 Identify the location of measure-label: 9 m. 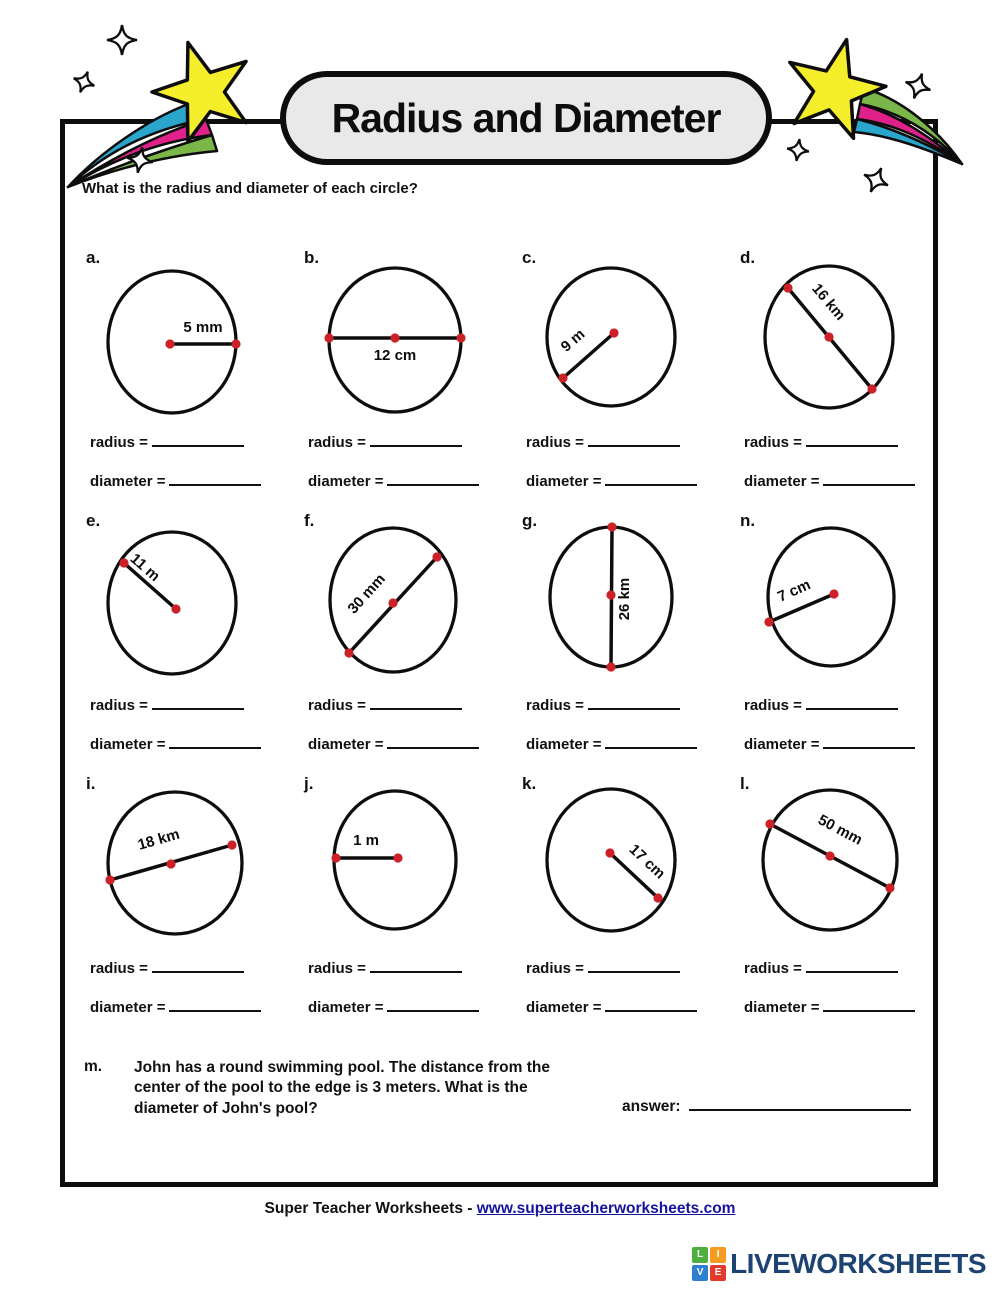
(573, 341).